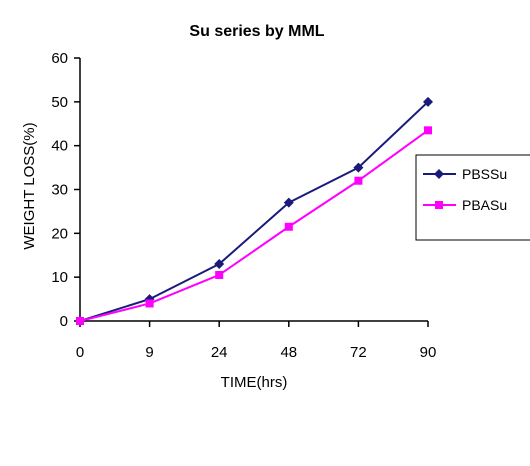 The image size is (530, 466). I want to click on y-axis-label: WEIGHT LOSS(%), so click(29, 185).